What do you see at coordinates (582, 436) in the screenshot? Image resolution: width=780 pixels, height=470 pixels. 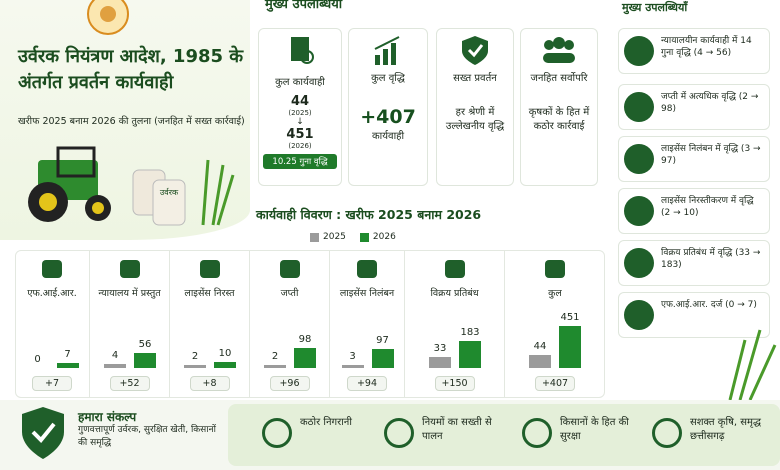 I see `pledge-item: किसानों के हित की सुरक्षा` at bounding box center [582, 436].